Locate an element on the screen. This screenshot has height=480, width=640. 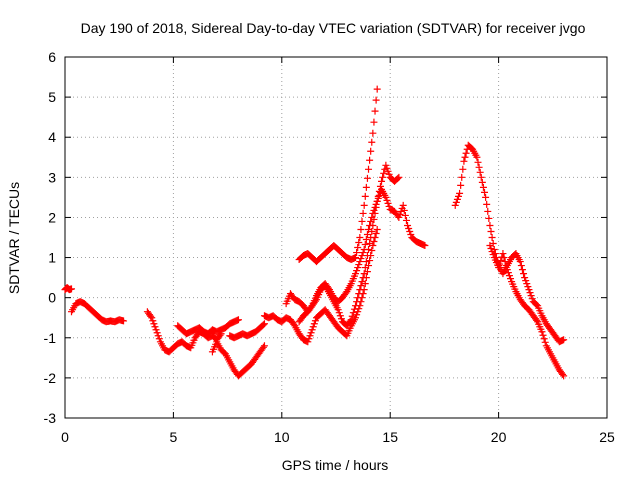
y-tick-label: 1 is located at coordinates (52, 258).